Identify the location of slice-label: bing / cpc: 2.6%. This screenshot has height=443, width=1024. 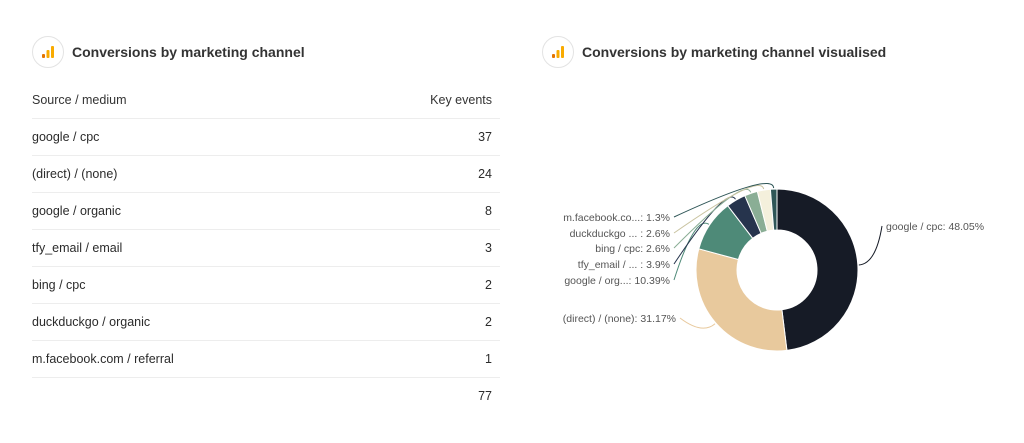
(632, 249).